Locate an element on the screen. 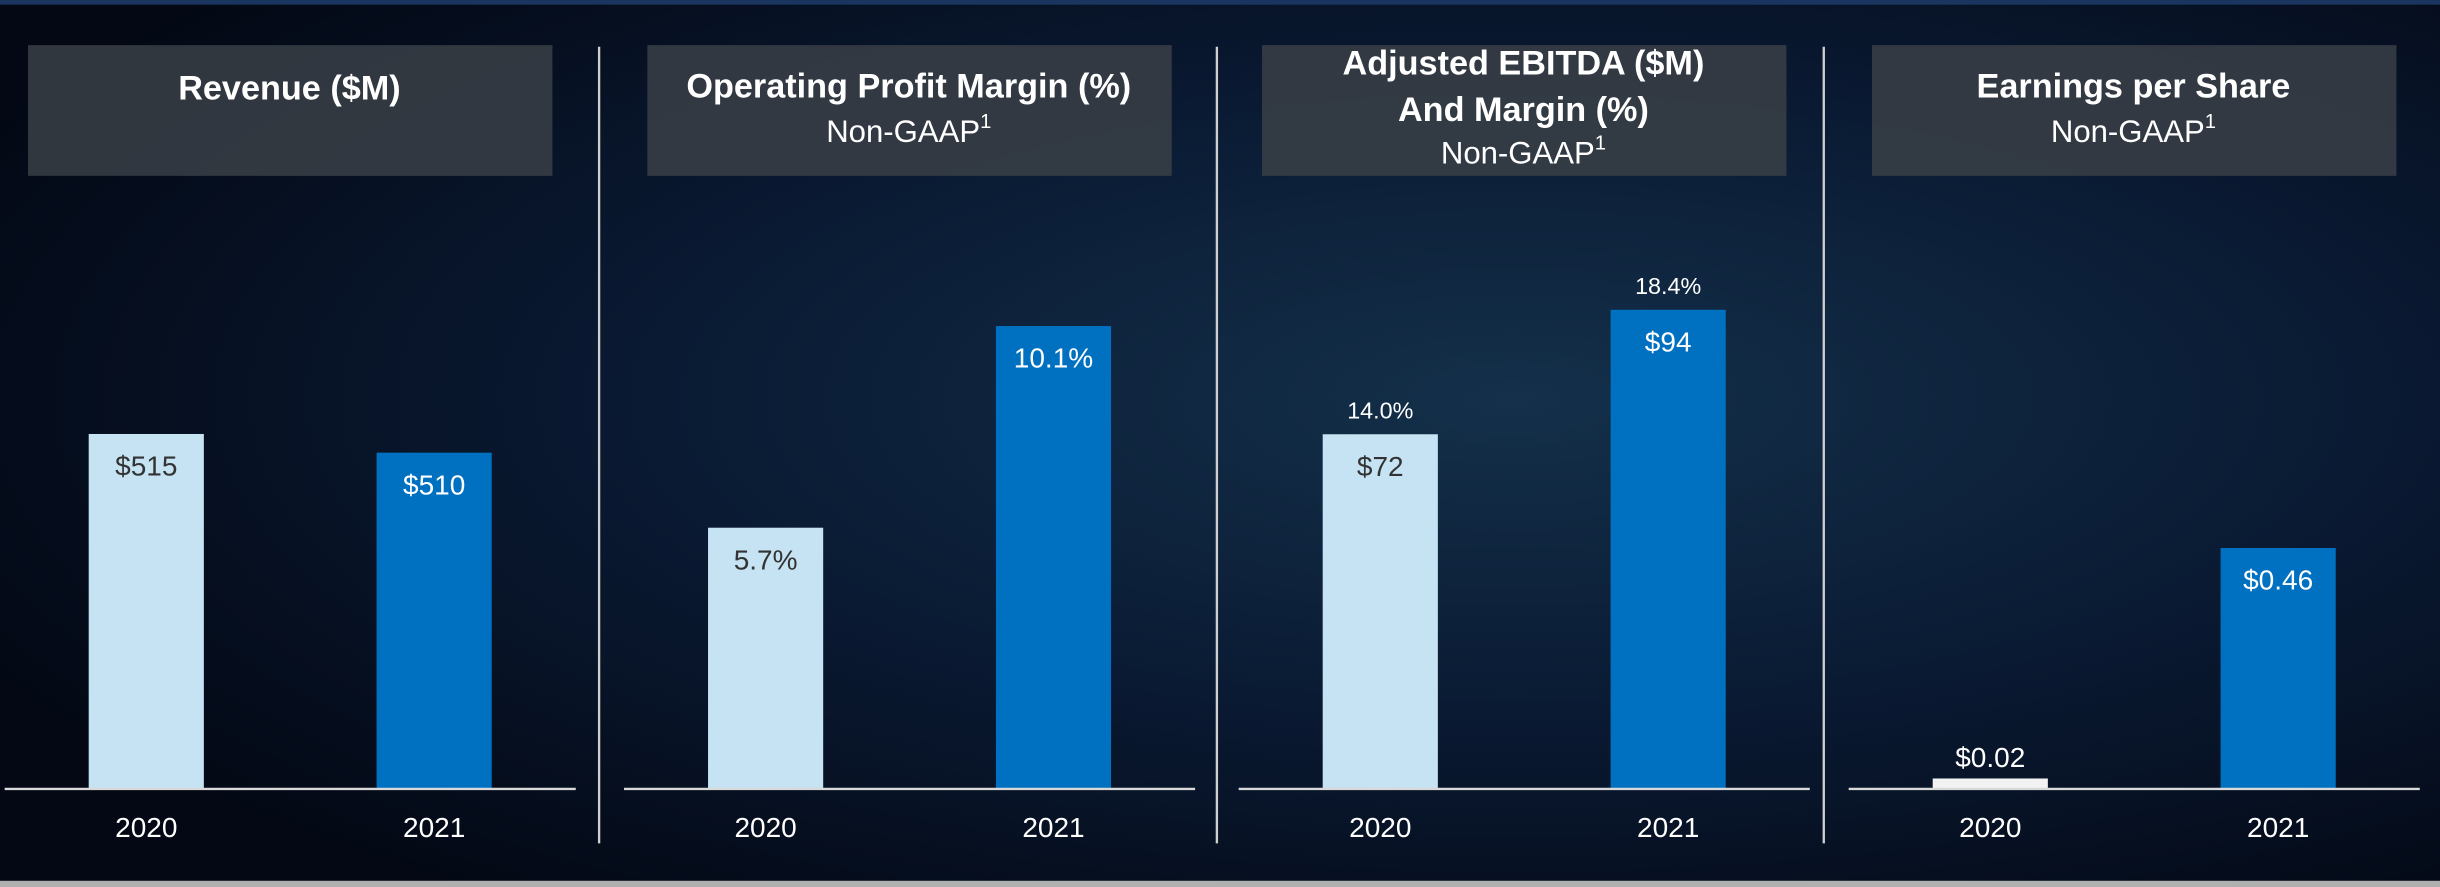  bottom-strip is located at coordinates (1220, 883).